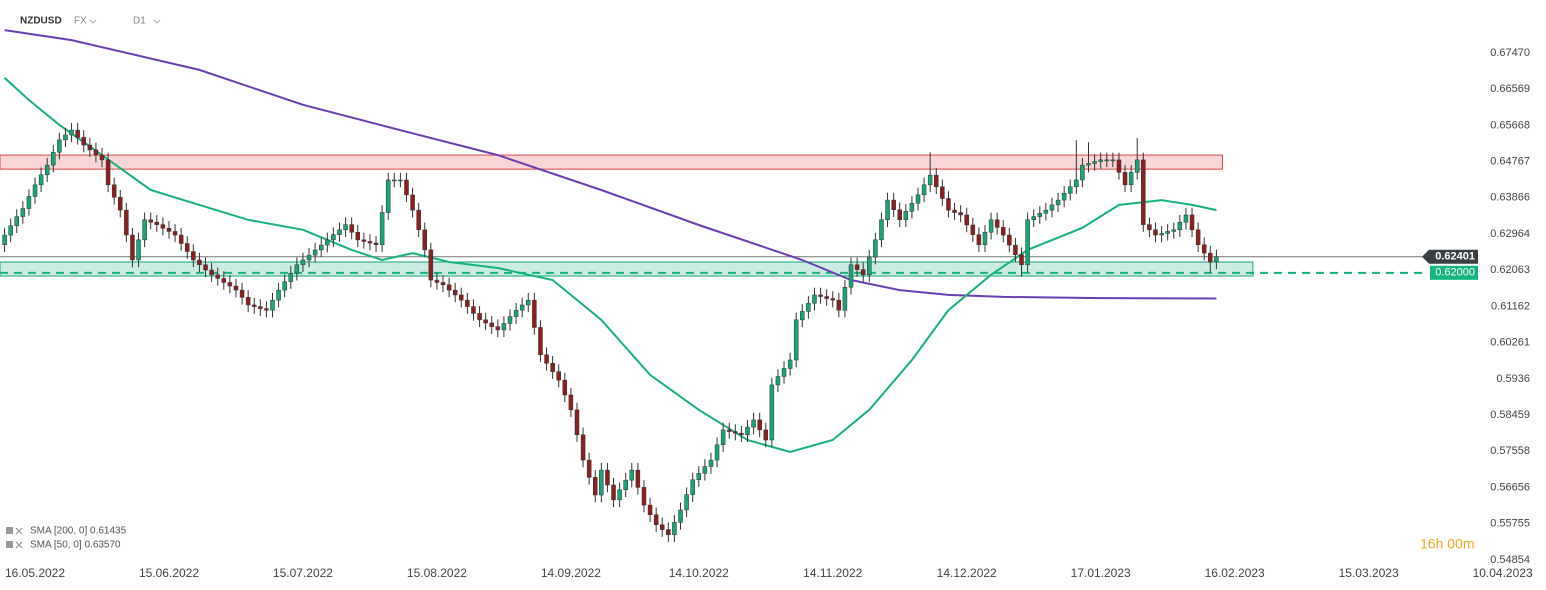  I want to click on y-tick-label: 0.67470, so click(1510, 53).